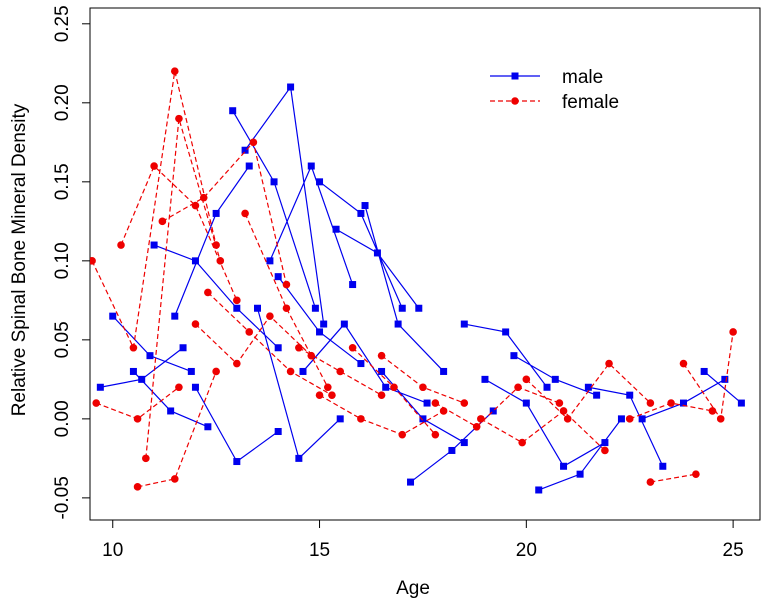  What do you see at coordinates (582, 77) in the screenshot?
I see `legend-label: male` at bounding box center [582, 77].